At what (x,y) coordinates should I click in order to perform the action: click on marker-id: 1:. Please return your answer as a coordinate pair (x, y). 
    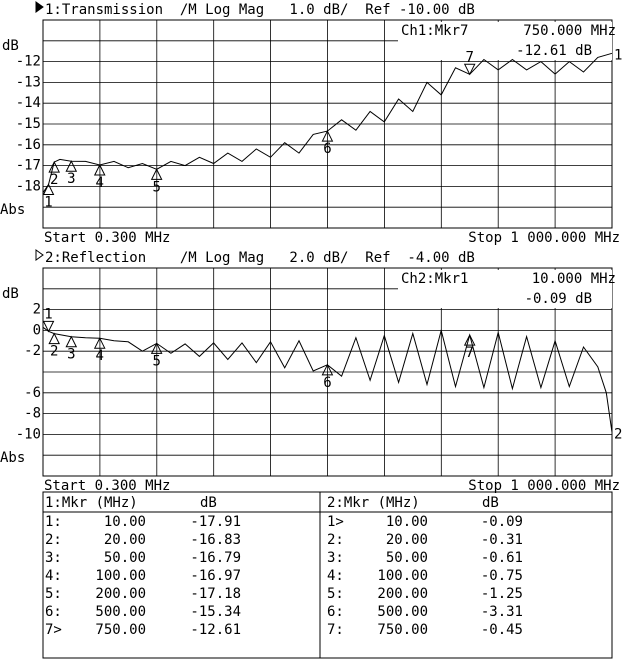
    Looking at the image, I should click on (53, 522).